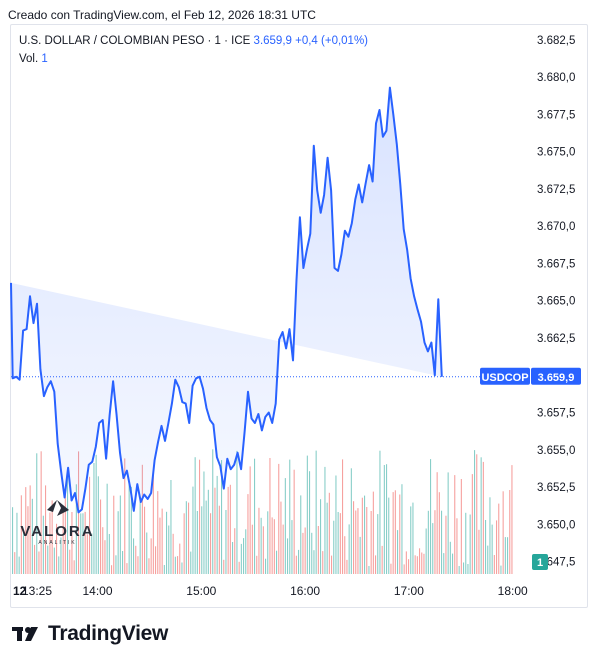 The image size is (598, 664). What do you see at coordinates (272, 41) in the screenshot?
I see `last-price: 3.659,9` at bounding box center [272, 41].